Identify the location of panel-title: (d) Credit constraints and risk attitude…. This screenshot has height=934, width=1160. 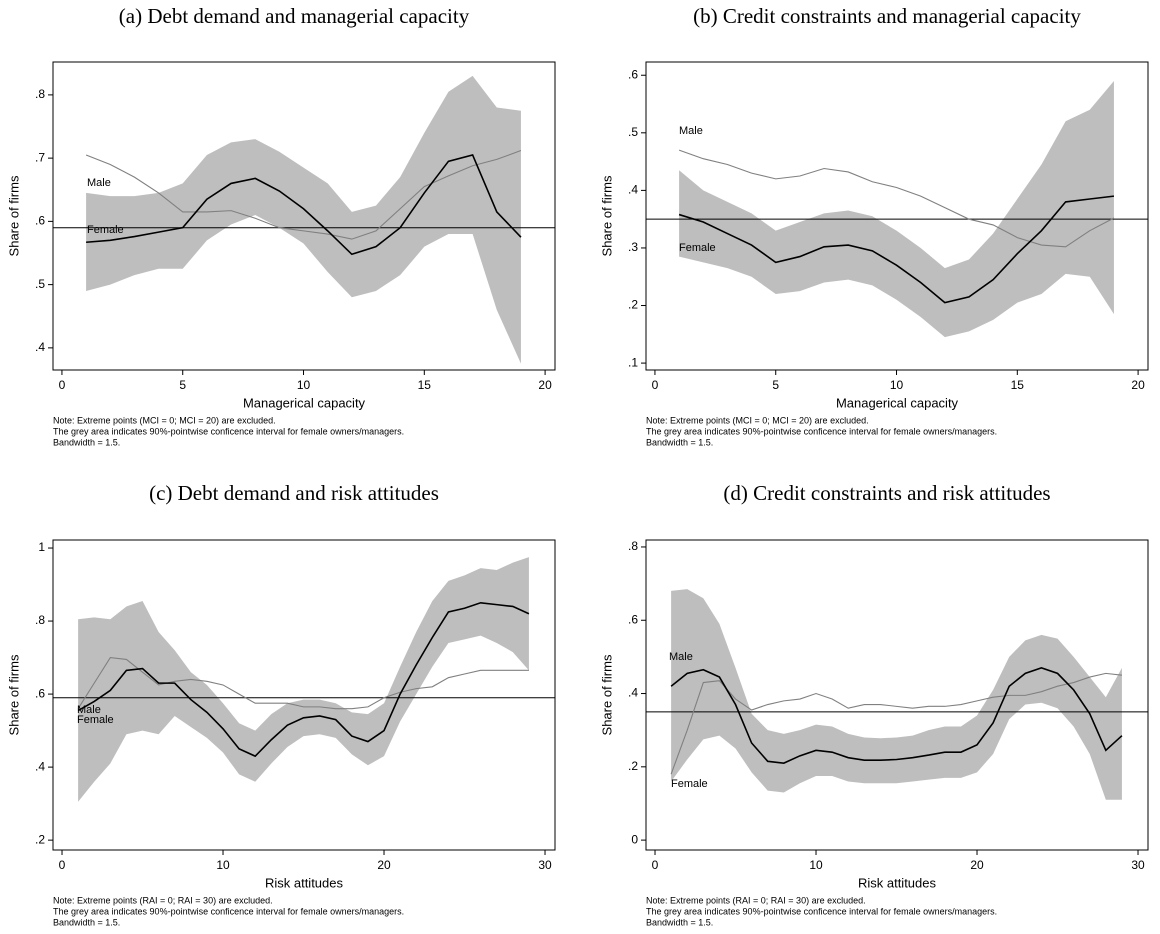
(886, 493).